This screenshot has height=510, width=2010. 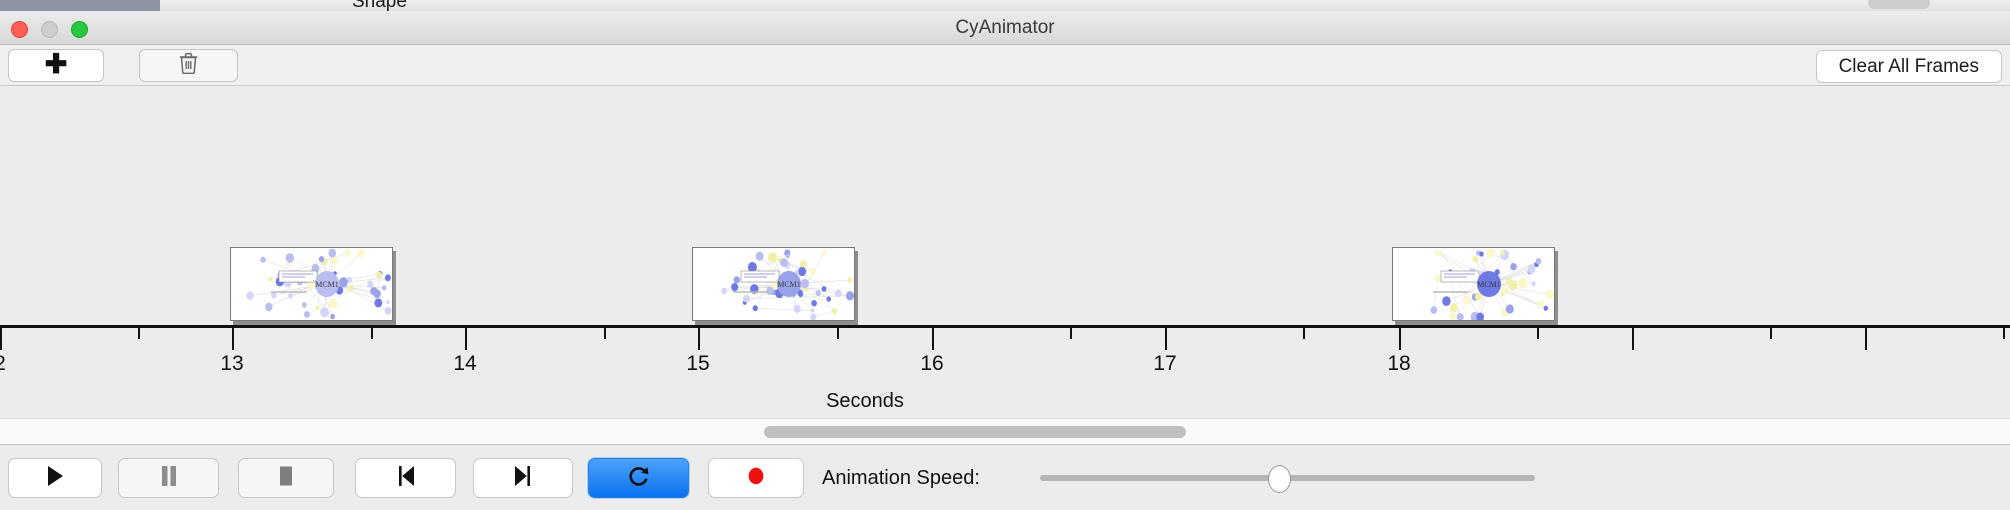 I want to click on title-bar: CyAnimator, so click(x=1005, y=28).